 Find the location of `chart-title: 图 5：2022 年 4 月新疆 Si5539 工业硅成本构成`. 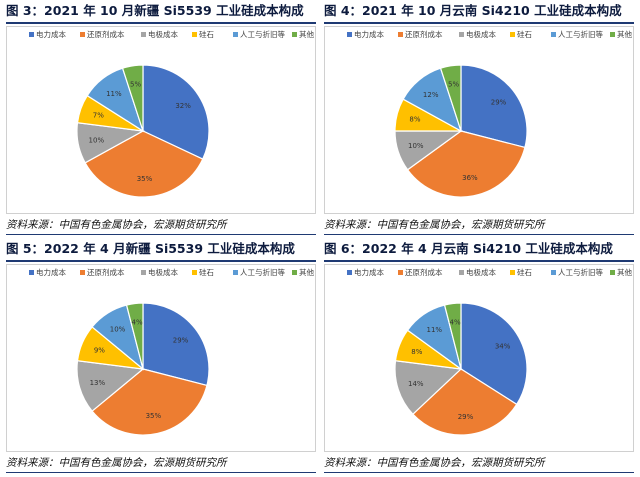

chart-title: 图 5：2022 年 4 月新疆 Si5539 工业硅成本构成 is located at coordinates (150, 248).